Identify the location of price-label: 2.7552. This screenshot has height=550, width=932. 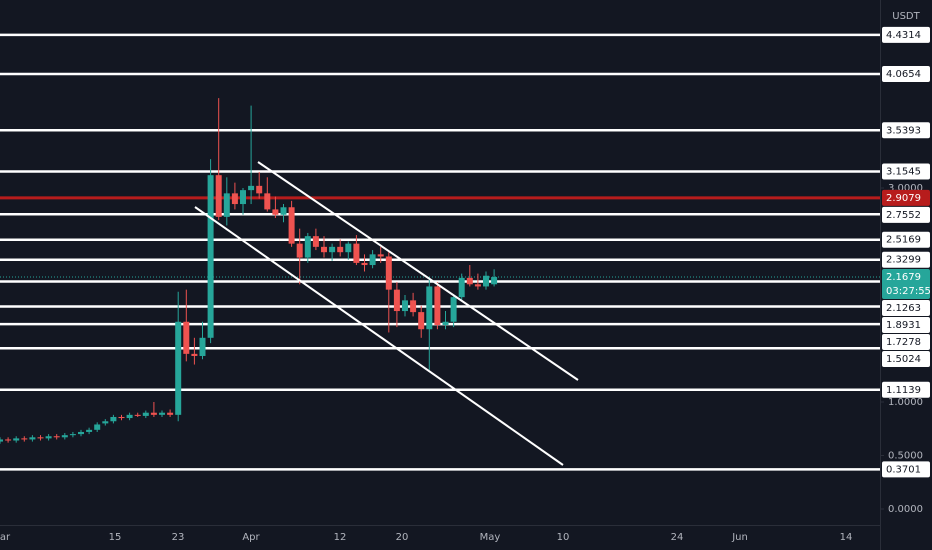
(903, 215).